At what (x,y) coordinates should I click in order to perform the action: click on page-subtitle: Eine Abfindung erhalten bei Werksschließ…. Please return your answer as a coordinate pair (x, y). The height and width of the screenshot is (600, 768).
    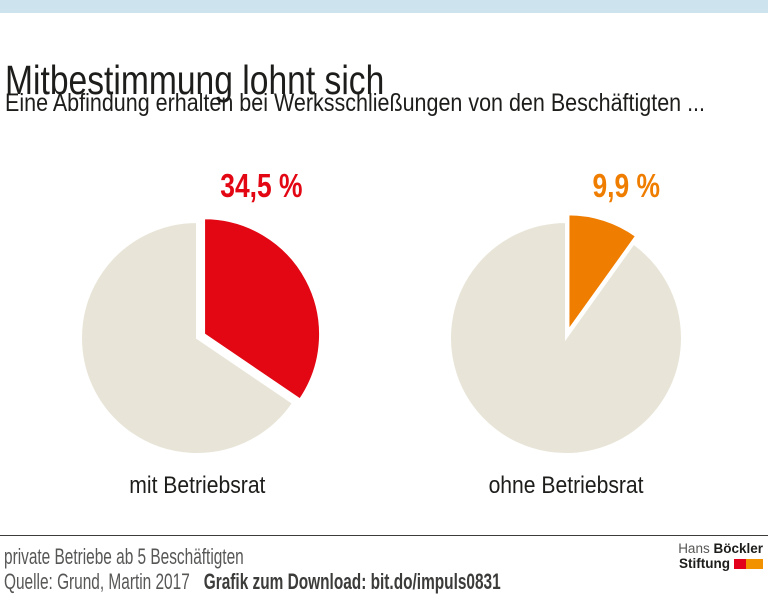
    Looking at the image, I should click on (386, 103).